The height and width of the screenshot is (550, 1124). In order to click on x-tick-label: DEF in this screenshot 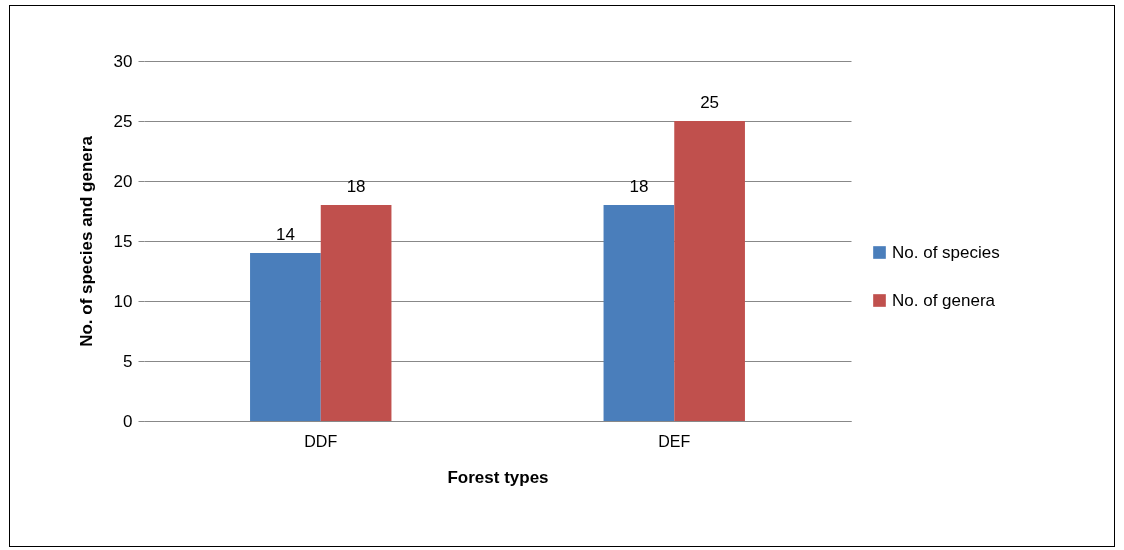, I will do `click(674, 441)`.